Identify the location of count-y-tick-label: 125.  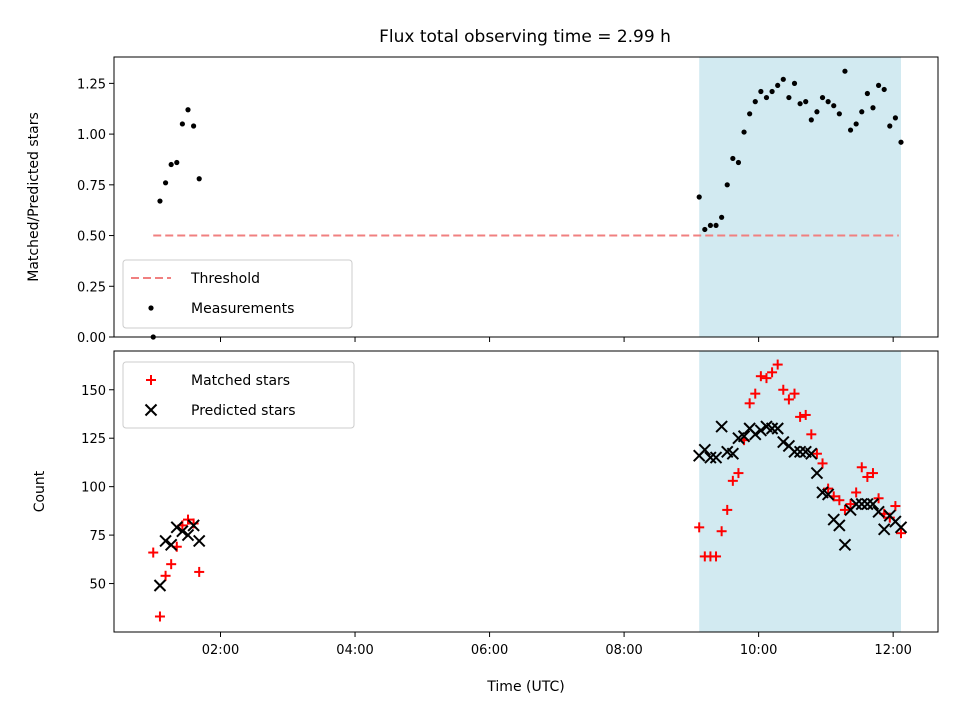
(93, 439).